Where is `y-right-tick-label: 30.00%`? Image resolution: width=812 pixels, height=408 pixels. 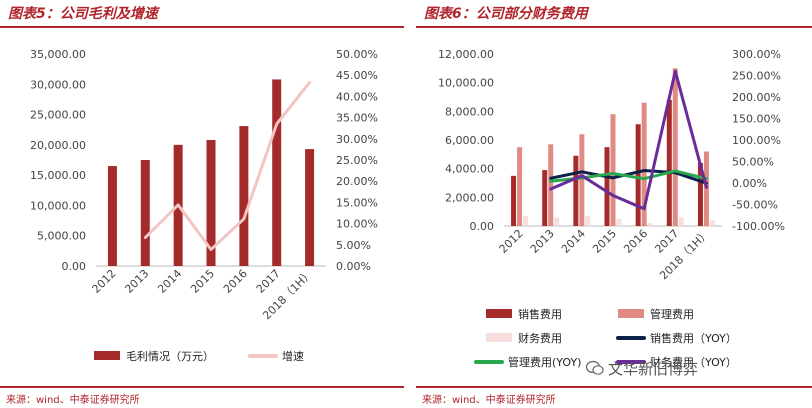
y-right-tick-label: 30.00% is located at coordinates (357, 139).